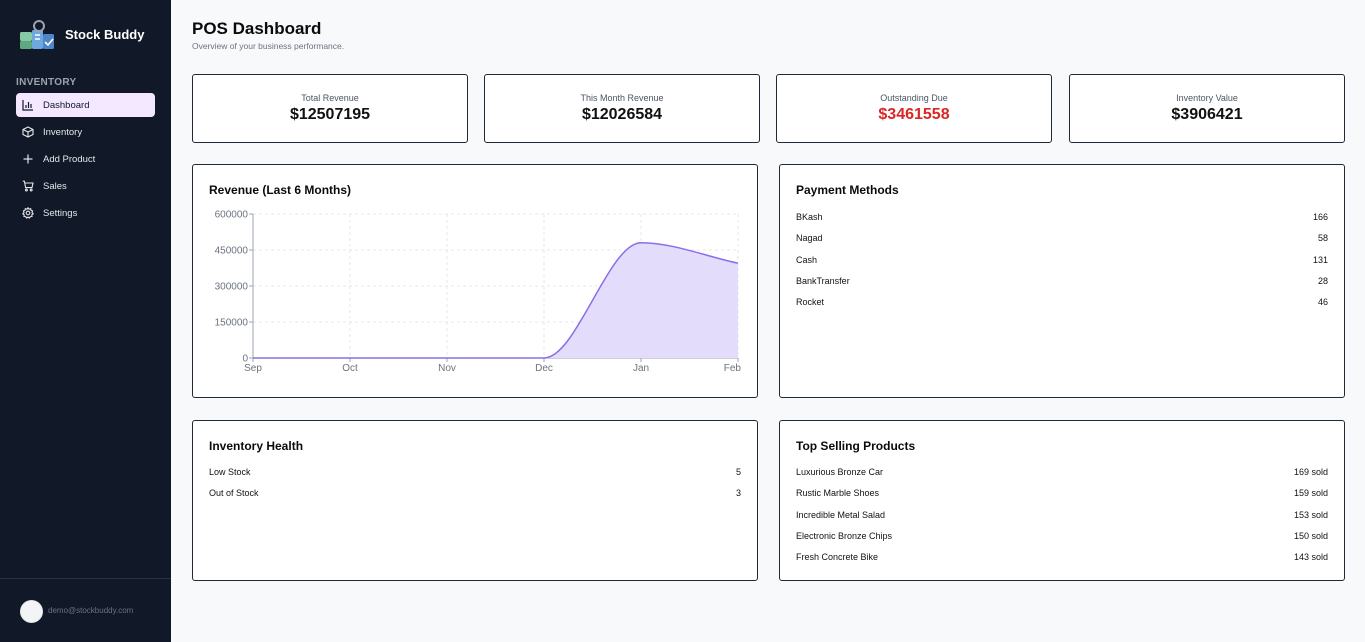  What do you see at coordinates (1062, 286) in the screenshot?
I see `list-item: BankTransfer 28` at bounding box center [1062, 286].